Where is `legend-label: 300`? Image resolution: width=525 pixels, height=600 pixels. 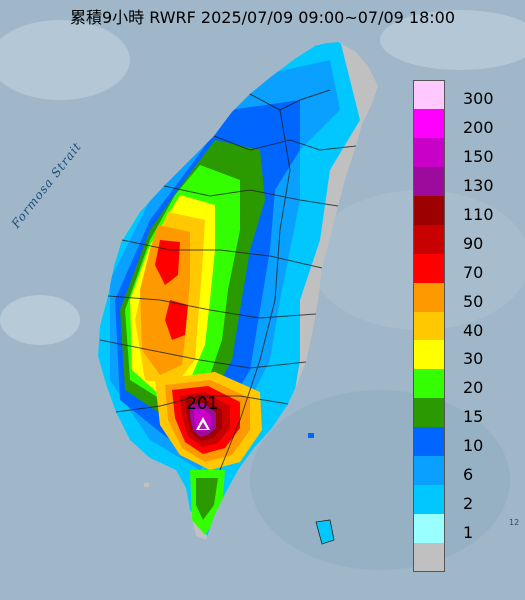
legend-label: 300 is located at coordinates (478, 98).